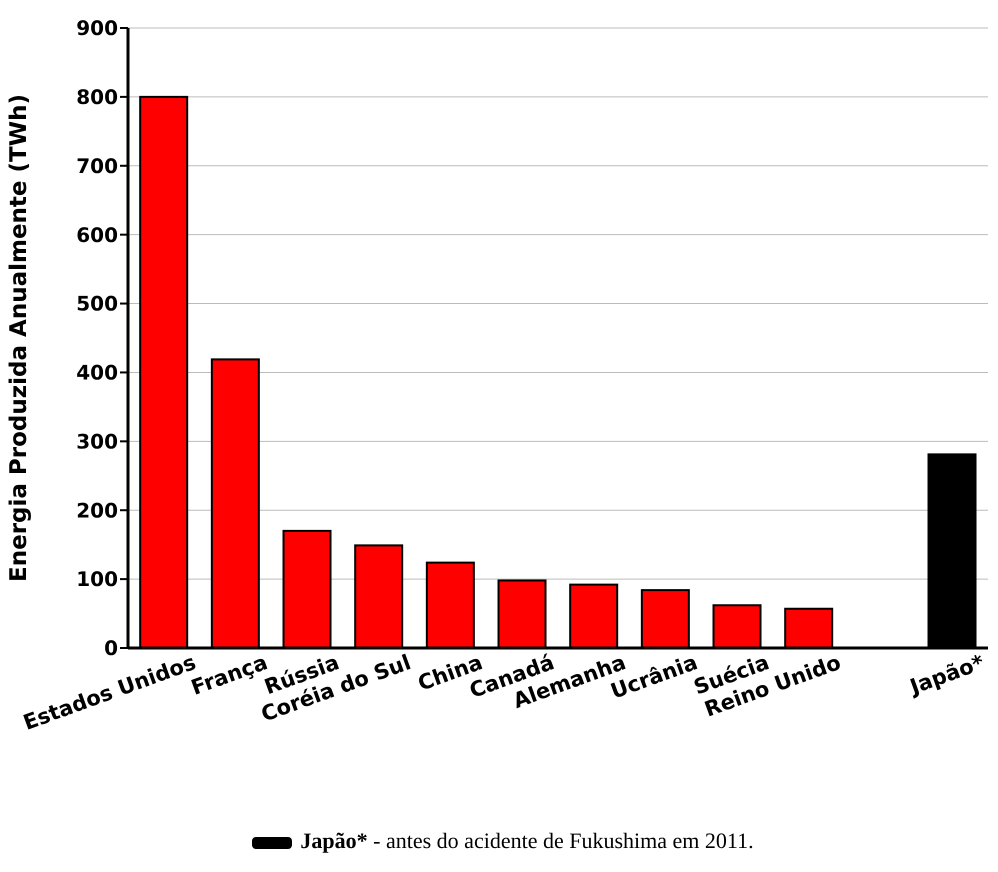 Image resolution: width=998 pixels, height=872 pixels. What do you see at coordinates (97, 441) in the screenshot?
I see `y-tick-label: 300` at bounding box center [97, 441].